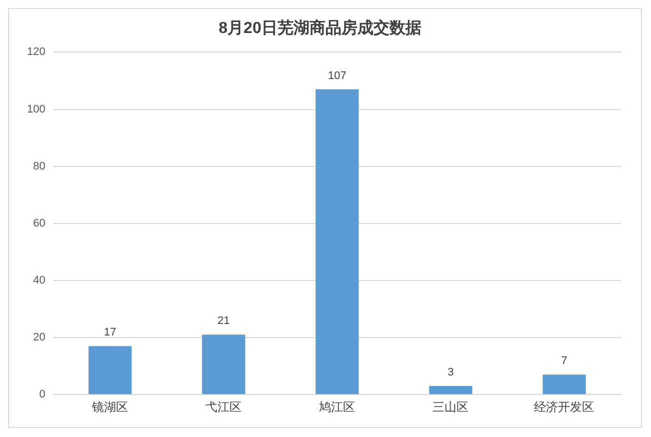 The height and width of the screenshot is (437, 651). Describe the element at coordinates (42, 394) in the screenshot. I see `y-tick-label: 0` at that location.